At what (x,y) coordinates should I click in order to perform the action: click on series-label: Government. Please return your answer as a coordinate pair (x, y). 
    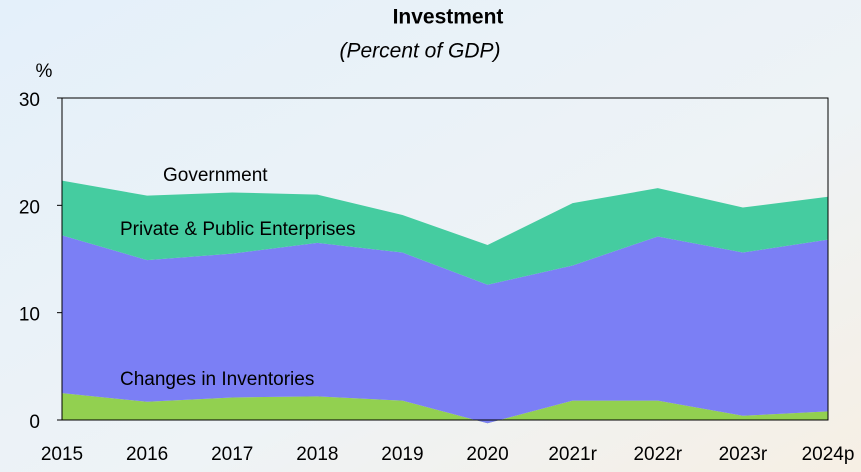
    Looking at the image, I should click on (215, 175).